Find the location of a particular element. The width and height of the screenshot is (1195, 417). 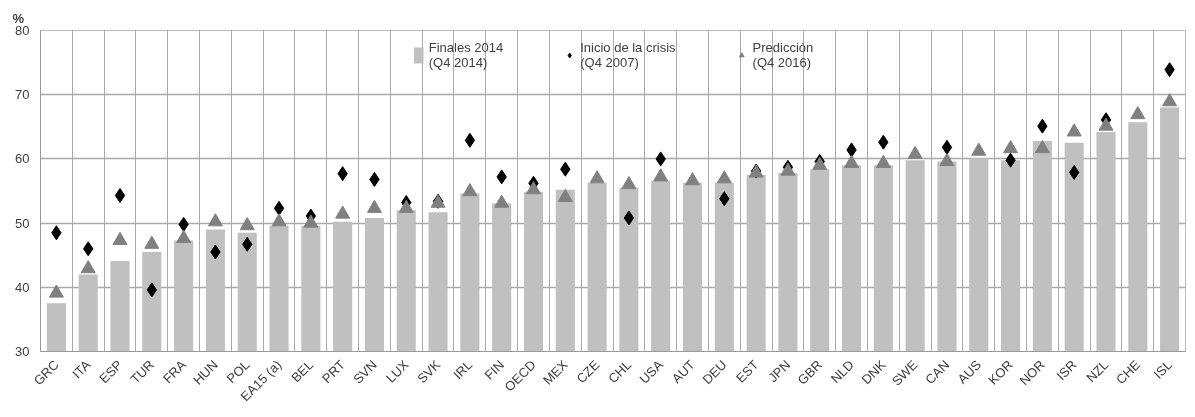

x-tick-label: JPN is located at coordinates (779, 371).